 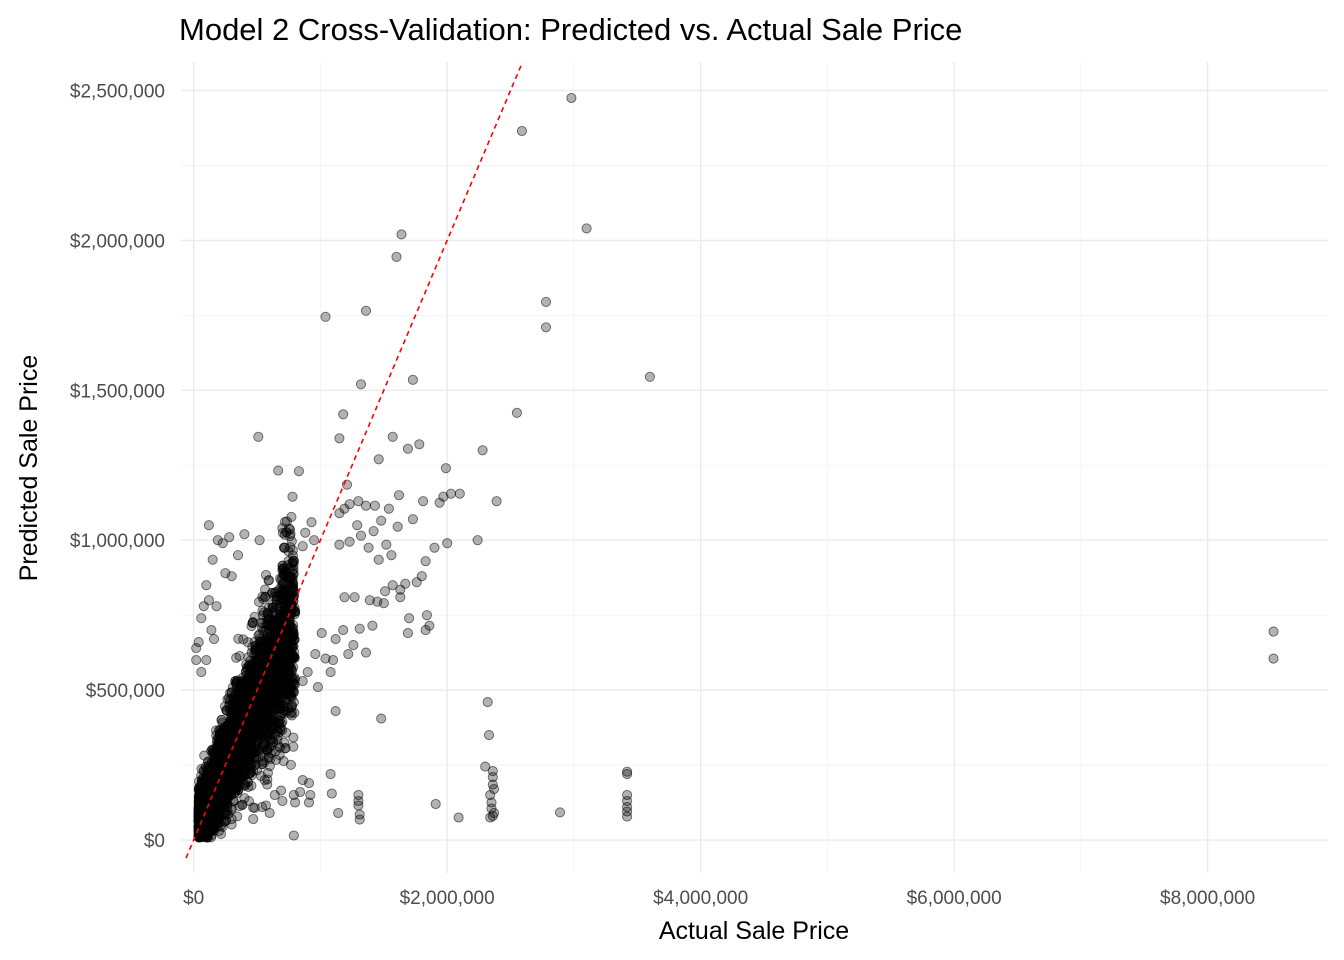 What do you see at coordinates (700, 898) in the screenshot?
I see `x-tick-label: $4,000,000` at bounding box center [700, 898].